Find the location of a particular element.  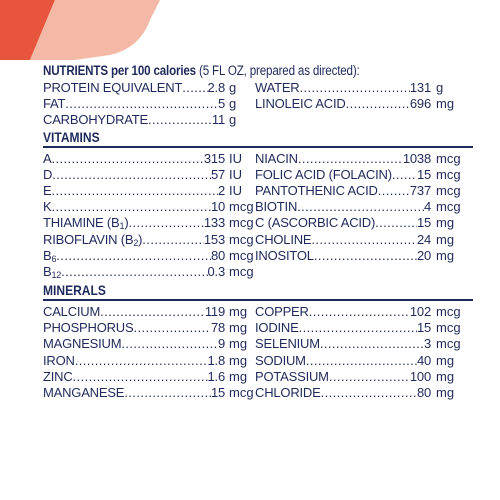

nutrient-entry: CALCIUM 119 is located at coordinates (134, 312).